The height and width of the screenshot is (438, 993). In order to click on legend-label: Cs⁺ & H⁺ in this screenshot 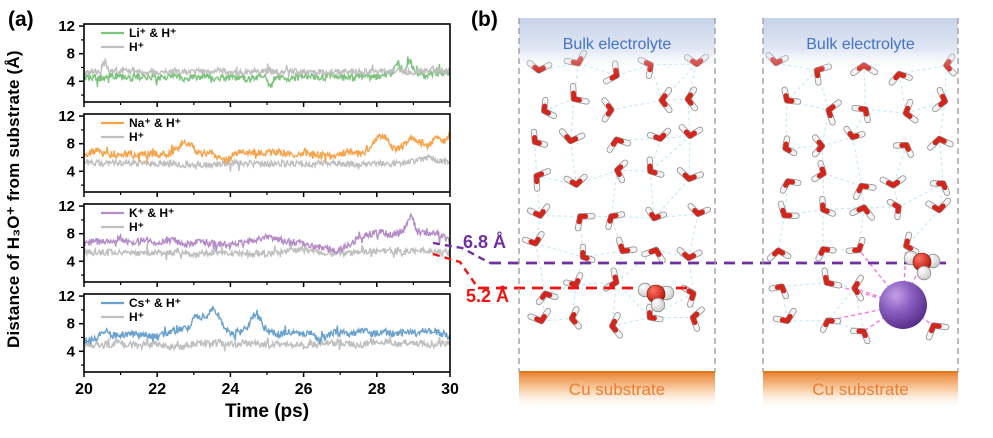, I will do `click(155, 303)`.